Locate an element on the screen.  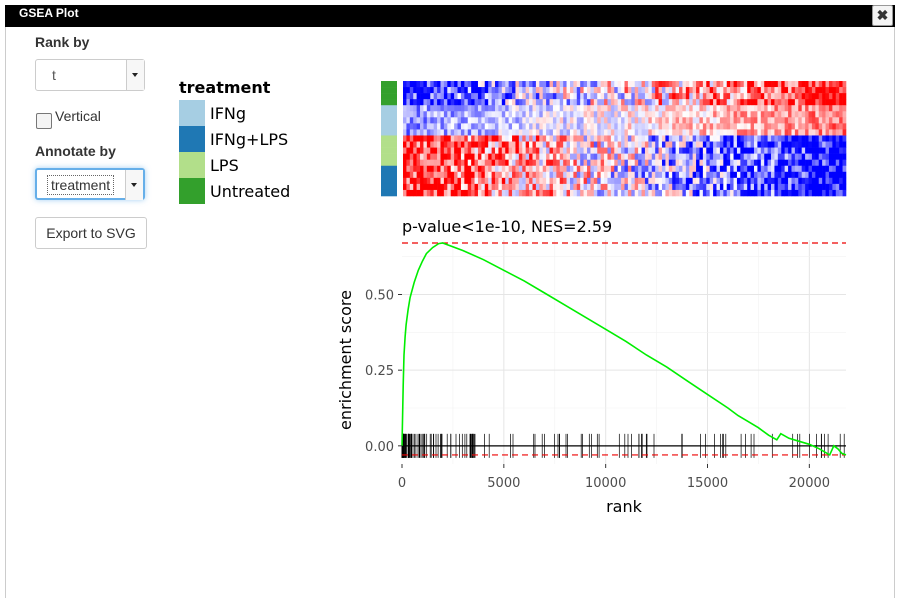
close-button: ✖ is located at coordinates (882, 15).